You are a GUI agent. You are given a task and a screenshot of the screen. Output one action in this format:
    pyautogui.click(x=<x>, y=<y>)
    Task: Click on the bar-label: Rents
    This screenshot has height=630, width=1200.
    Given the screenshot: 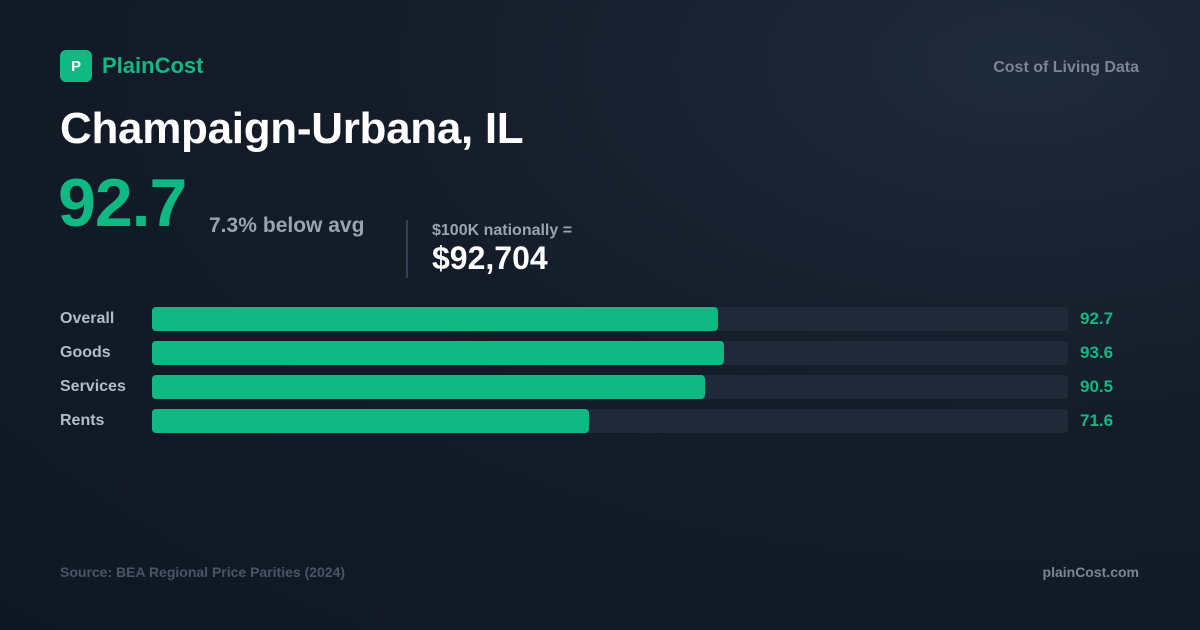 What is the action you would take?
    pyautogui.click(x=82, y=420)
    